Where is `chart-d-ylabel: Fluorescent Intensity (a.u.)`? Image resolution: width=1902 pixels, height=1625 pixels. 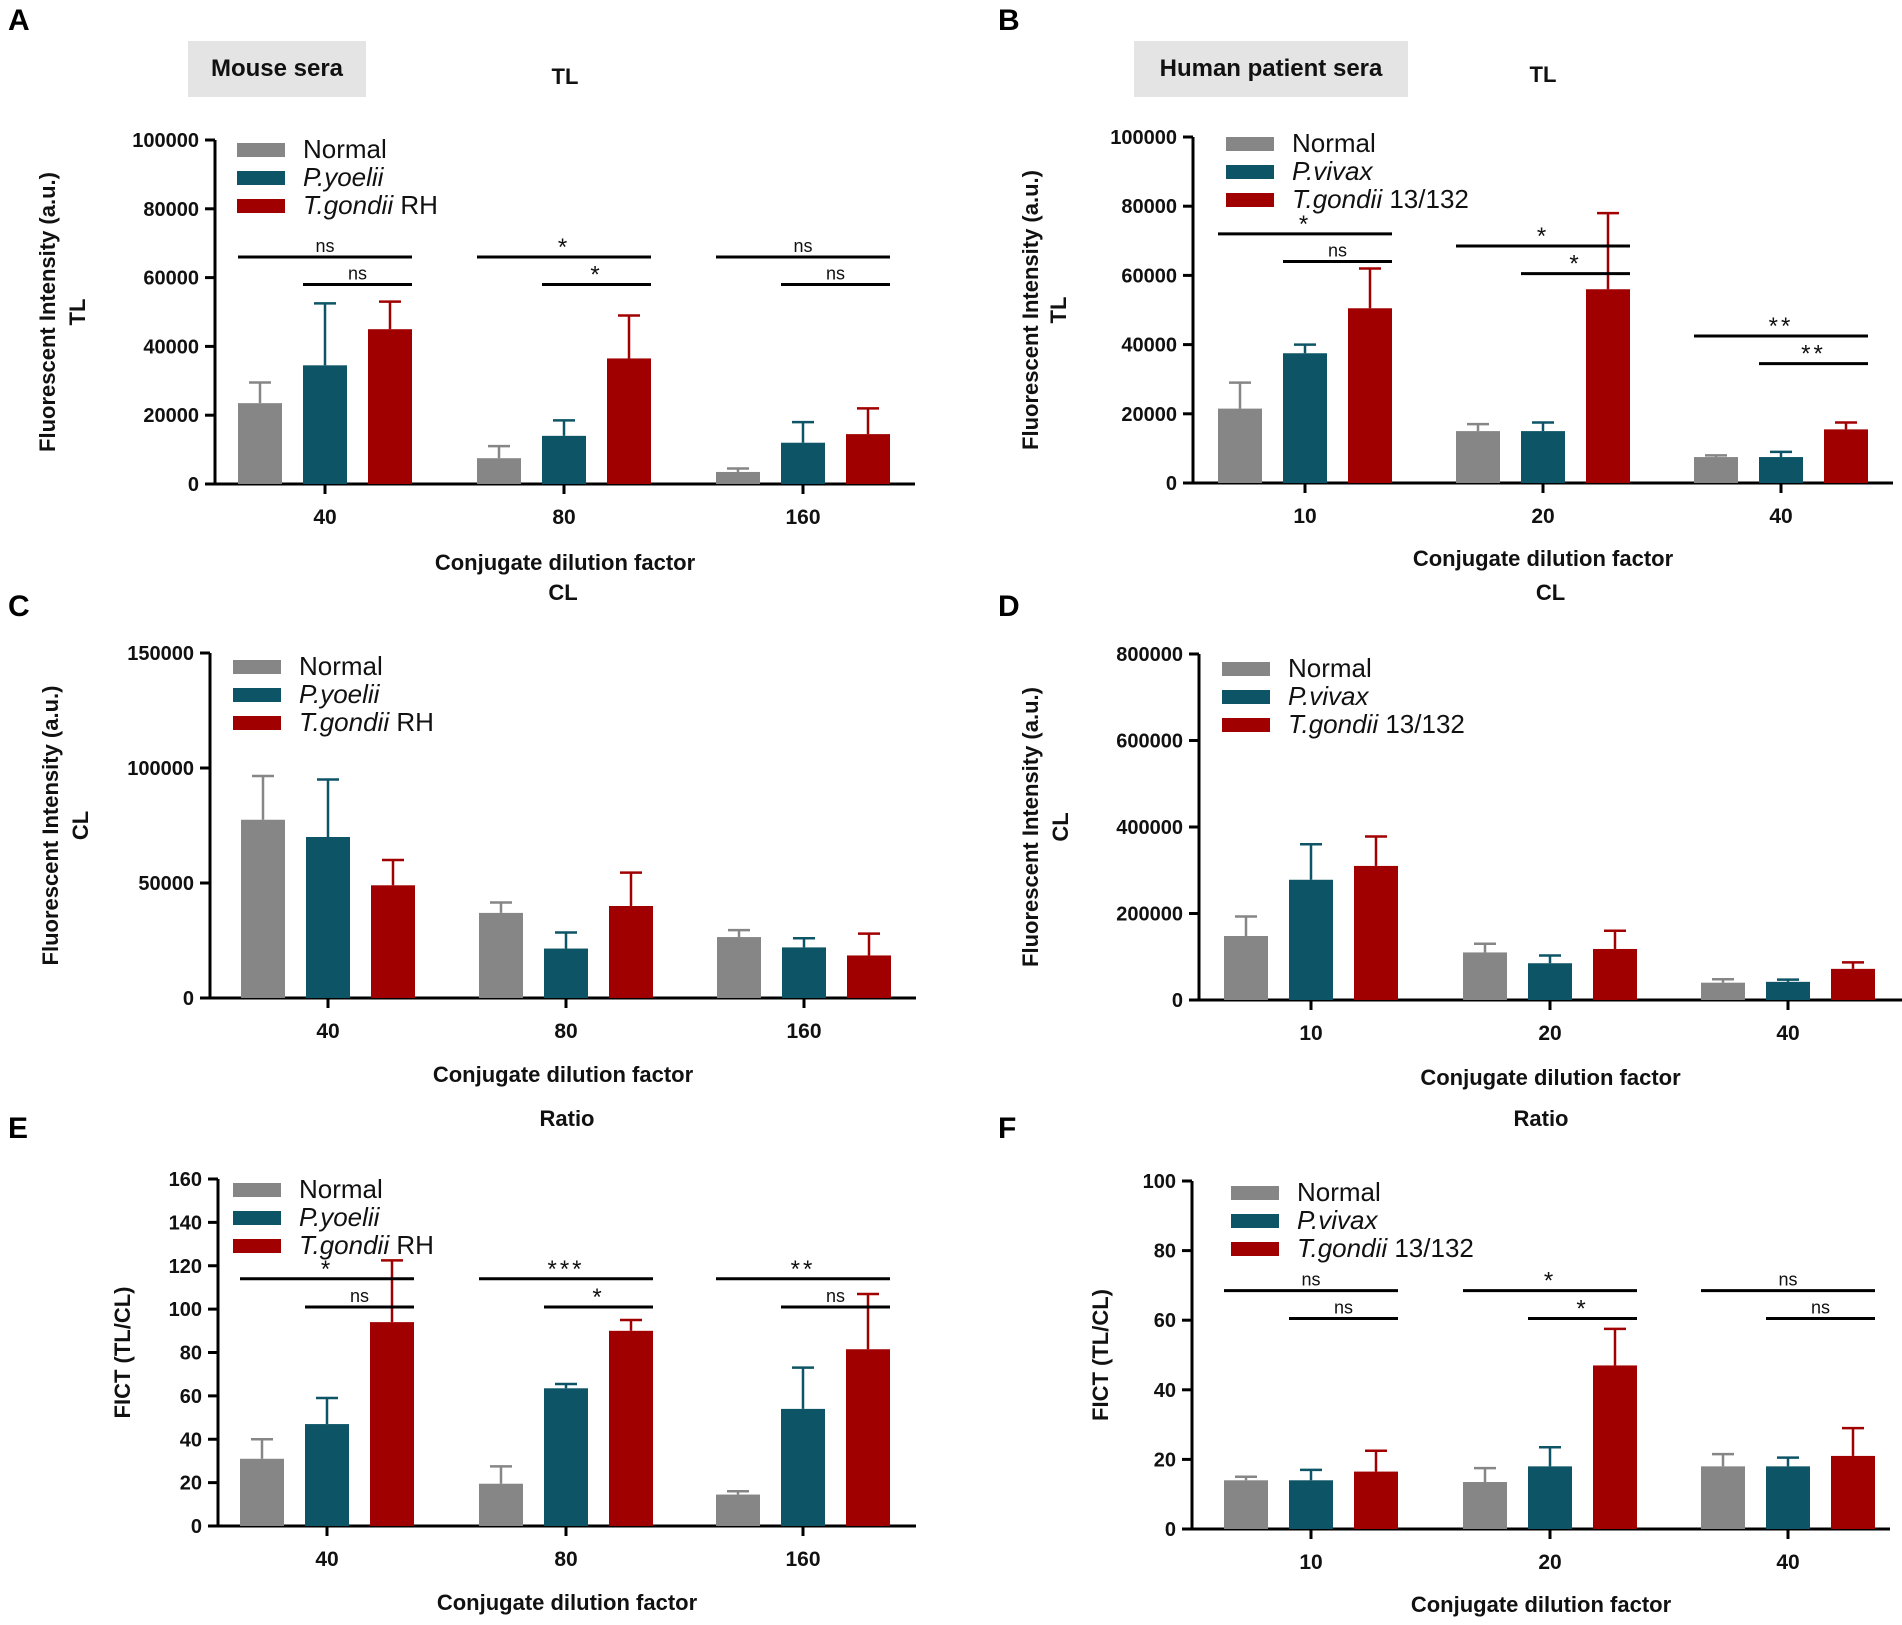
chart-d-ylabel: Fluorescent Intensity (a.u.) is located at coordinates (1030, 827).